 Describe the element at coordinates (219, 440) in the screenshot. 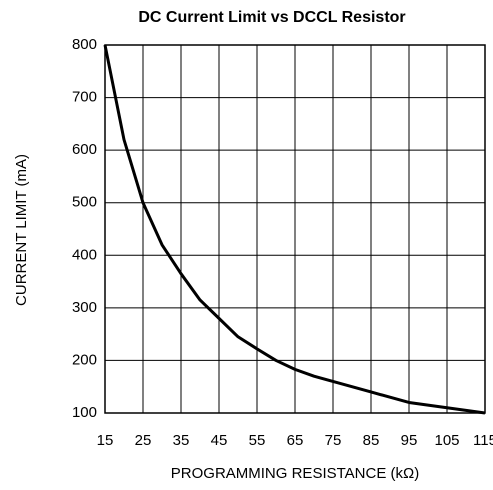

I see `x-tick-label: 45` at that location.